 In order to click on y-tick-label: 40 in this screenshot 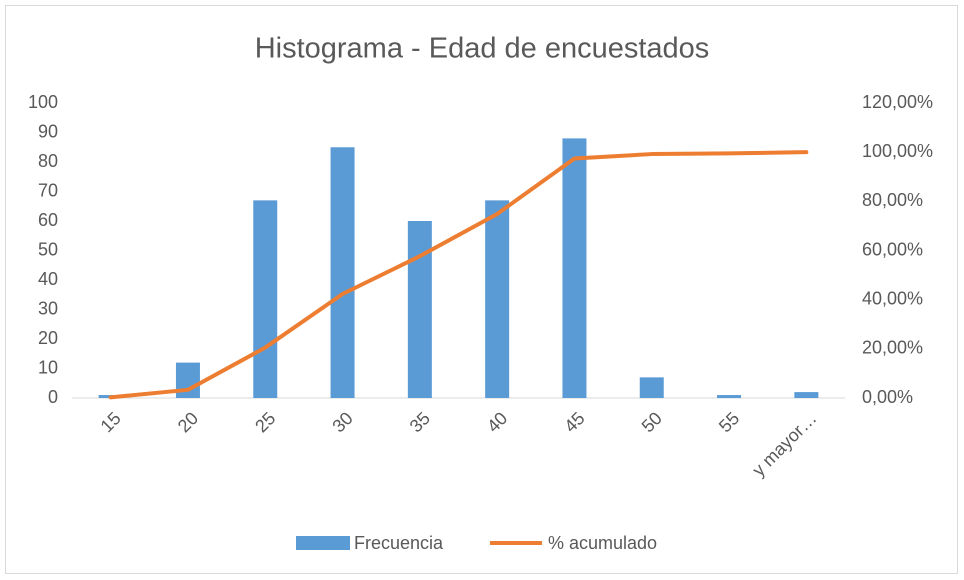, I will do `click(48, 279)`.